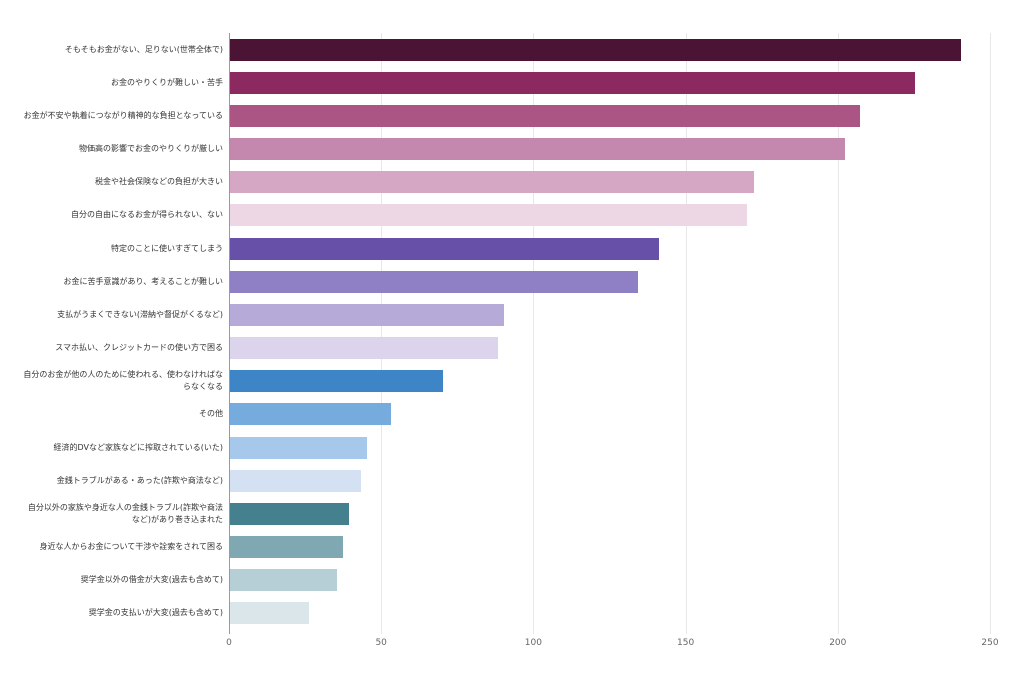 The image size is (1024, 680). What do you see at coordinates (125, 513) in the screenshot?
I see `category-label: 自分以外の家族や身近な人の金銭トラブル(詐欺や商法など)があり巻き込まれた` at bounding box center [125, 513].